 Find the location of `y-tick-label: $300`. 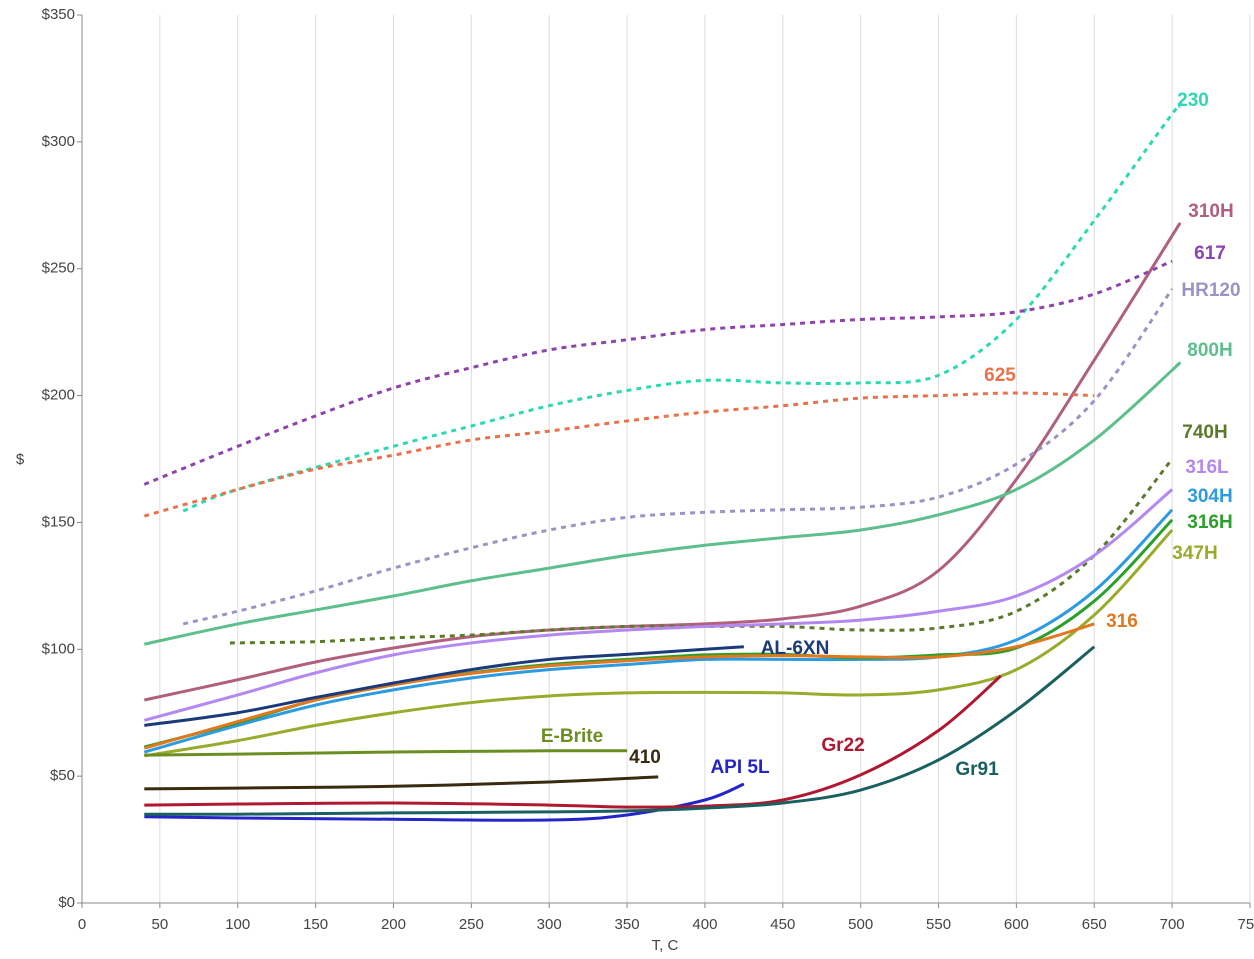

y-tick-label: $300 is located at coordinates (58, 141).